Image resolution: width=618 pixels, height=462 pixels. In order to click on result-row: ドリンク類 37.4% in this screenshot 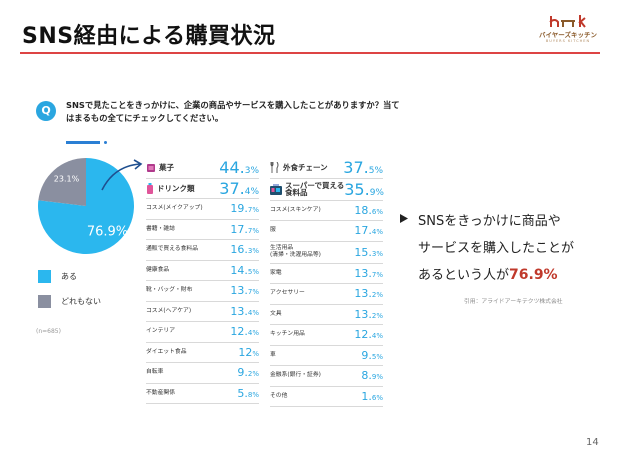, I will do `click(202, 189)`.